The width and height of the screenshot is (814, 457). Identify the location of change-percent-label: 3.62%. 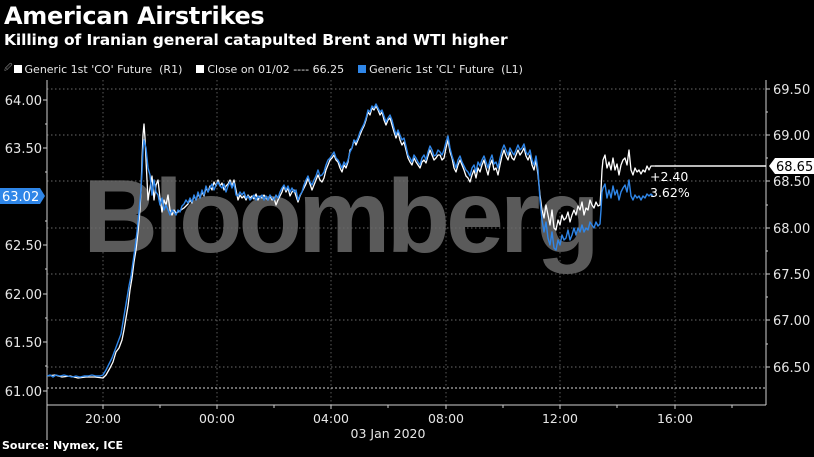
(670, 192).